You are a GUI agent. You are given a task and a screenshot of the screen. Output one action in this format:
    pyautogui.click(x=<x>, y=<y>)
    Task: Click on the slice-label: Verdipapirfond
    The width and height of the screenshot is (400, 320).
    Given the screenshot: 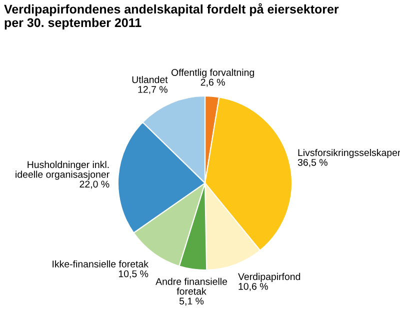 What is the action you would take?
    pyautogui.click(x=269, y=277)
    